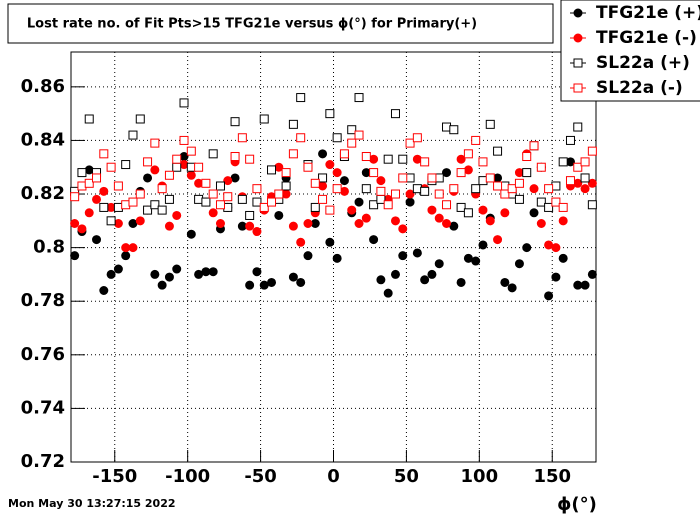 The height and width of the screenshot is (514, 700). Describe the element at coordinates (114, 476) in the screenshot. I see `x-tick-label: -150` at that location.